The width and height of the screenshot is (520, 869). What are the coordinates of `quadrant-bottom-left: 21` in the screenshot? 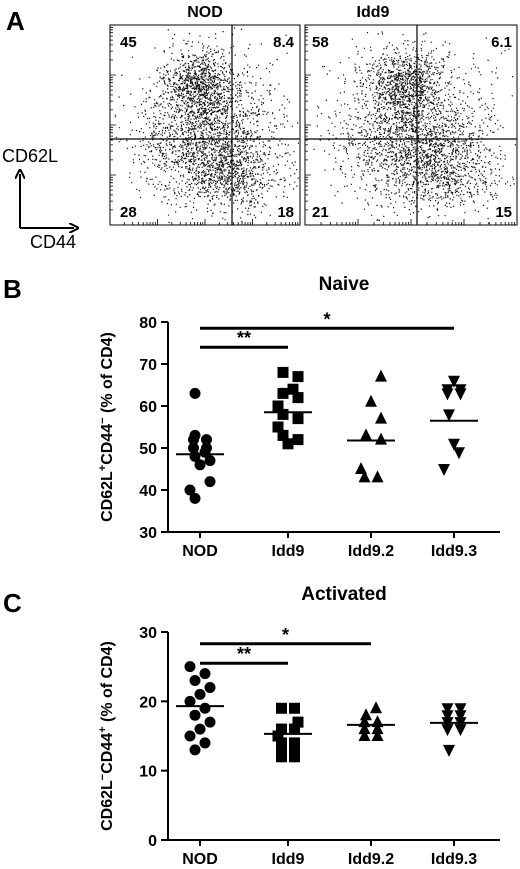 It's located at (320, 212).